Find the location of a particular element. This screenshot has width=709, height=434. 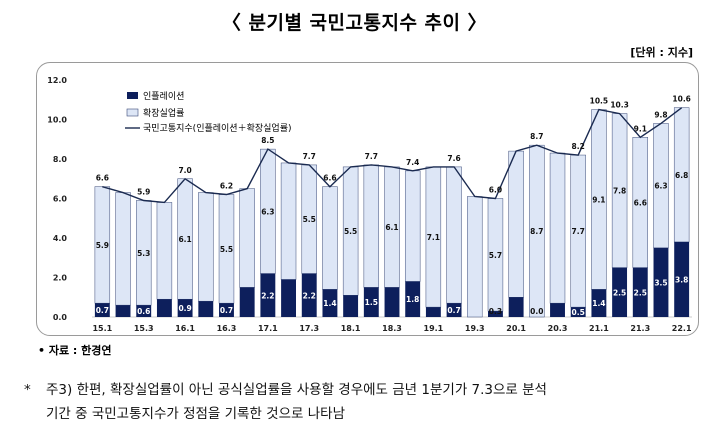

data-label-total: 7.6 is located at coordinates (453, 158).